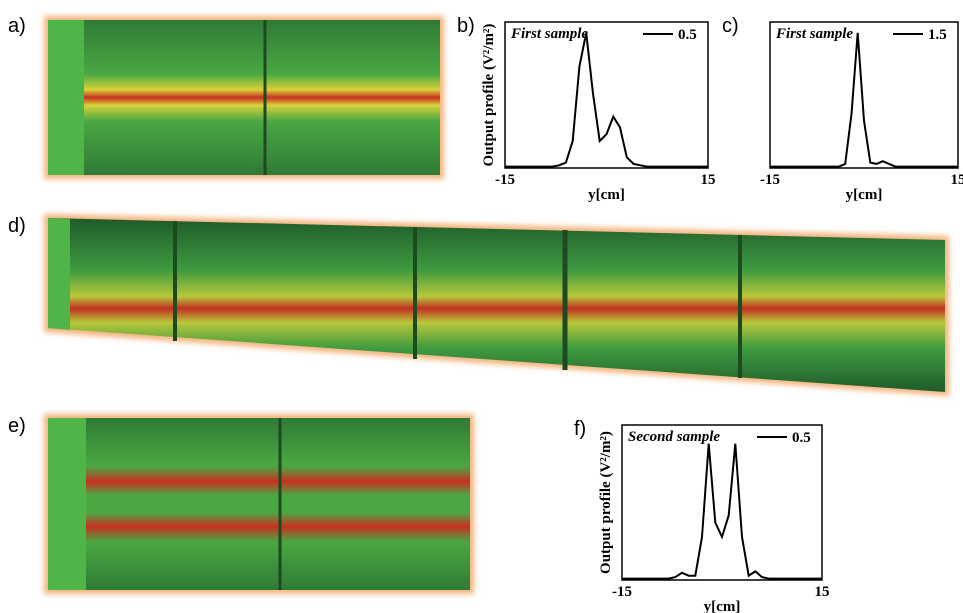 This screenshot has height=613, width=963. Describe the element at coordinates (937, 35) in the screenshot. I see `legend-label: 1.5` at that location.